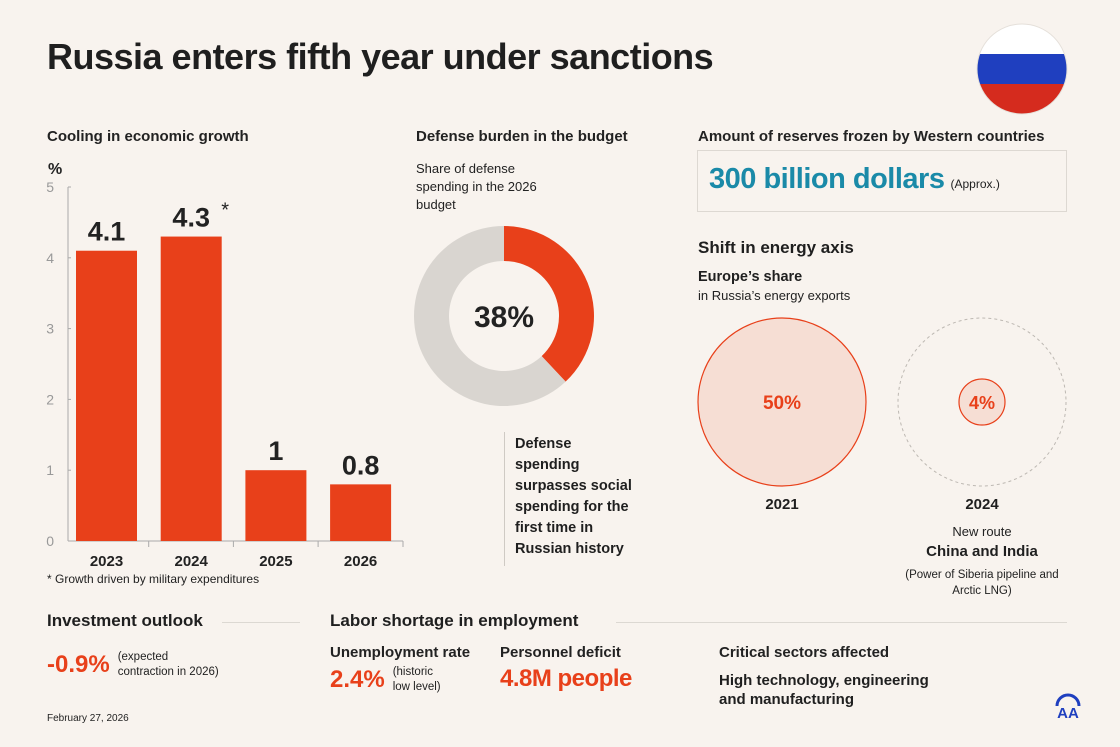 Image resolution: width=1120 pixels, height=747 pixels. What do you see at coordinates (385, 680) in the screenshot?
I see `unemployment-row: 2.4% (historic low level)` at bounding box center [385, 680].